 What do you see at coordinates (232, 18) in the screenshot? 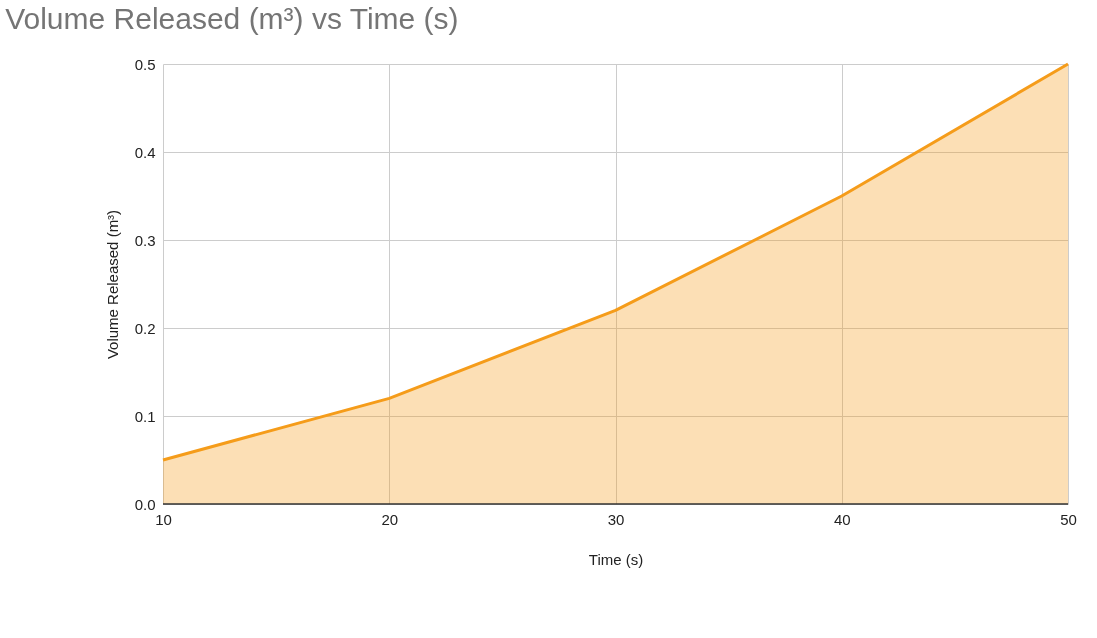
I see `chart-title: Volume Released (m³) vs Time (s)` at bounding box center [232, 18].